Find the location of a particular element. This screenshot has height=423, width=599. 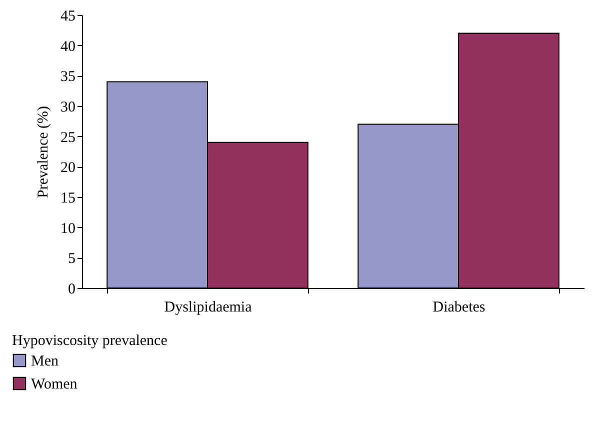

y-tick-label: 35 is located at coordinates (68, 77).